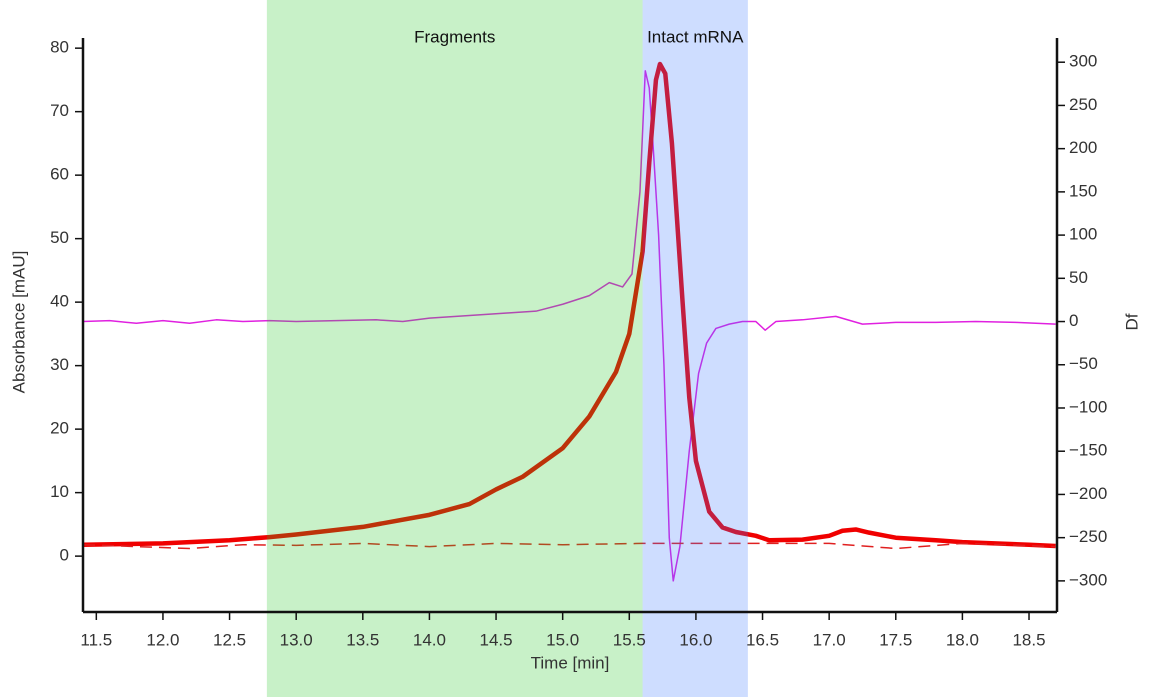 Image resolution: width=1157 pixels, height=697 pixels. Describe the element at coordinates (64, 555) in the screenshot. I see `y-tick-label: 0` at that location.